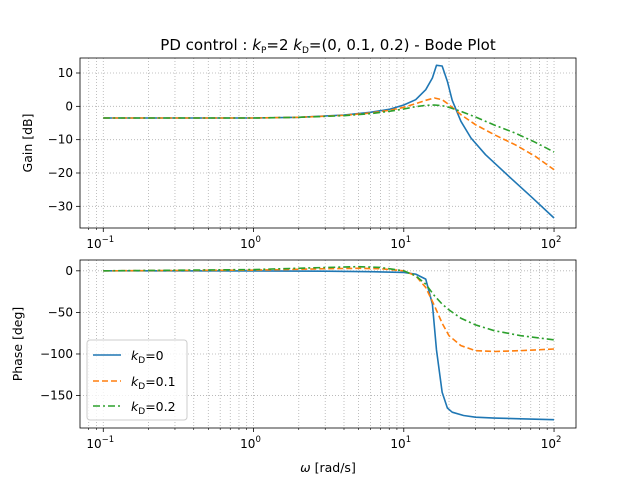 The image size is (640, 480). What do you see at coordinates (147, 357) in the screenshot?
I see `legend-label-kd0: kD=0` at bounding box center [147, 357].